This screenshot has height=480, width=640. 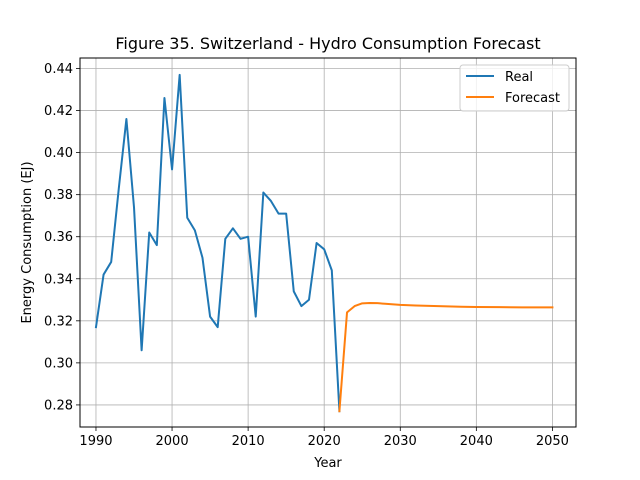 I want to click on legend: Real Forecast, so click(x=514, y=88).